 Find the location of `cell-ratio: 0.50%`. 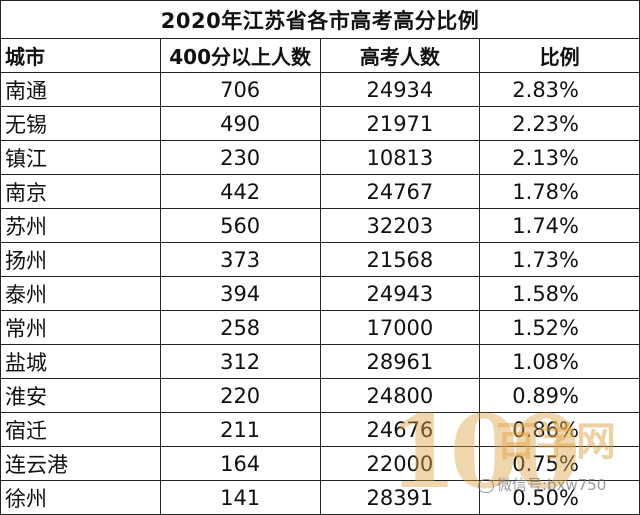

cell-ratio: 0.50% is located at coordinates (559, 497).